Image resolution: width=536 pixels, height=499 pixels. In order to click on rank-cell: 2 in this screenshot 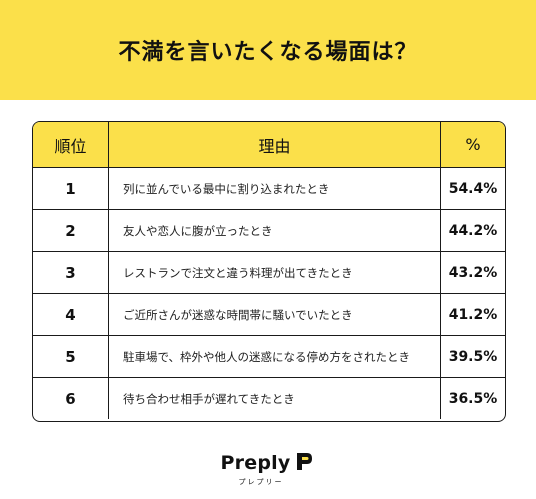, I will do `click(71, 230)`.